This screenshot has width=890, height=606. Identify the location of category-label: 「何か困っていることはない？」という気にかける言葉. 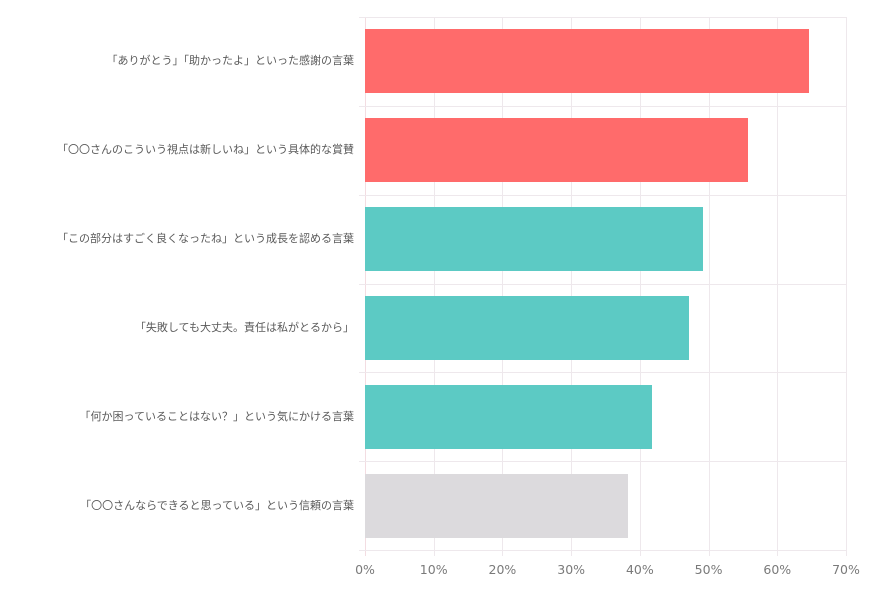
(216, 416).